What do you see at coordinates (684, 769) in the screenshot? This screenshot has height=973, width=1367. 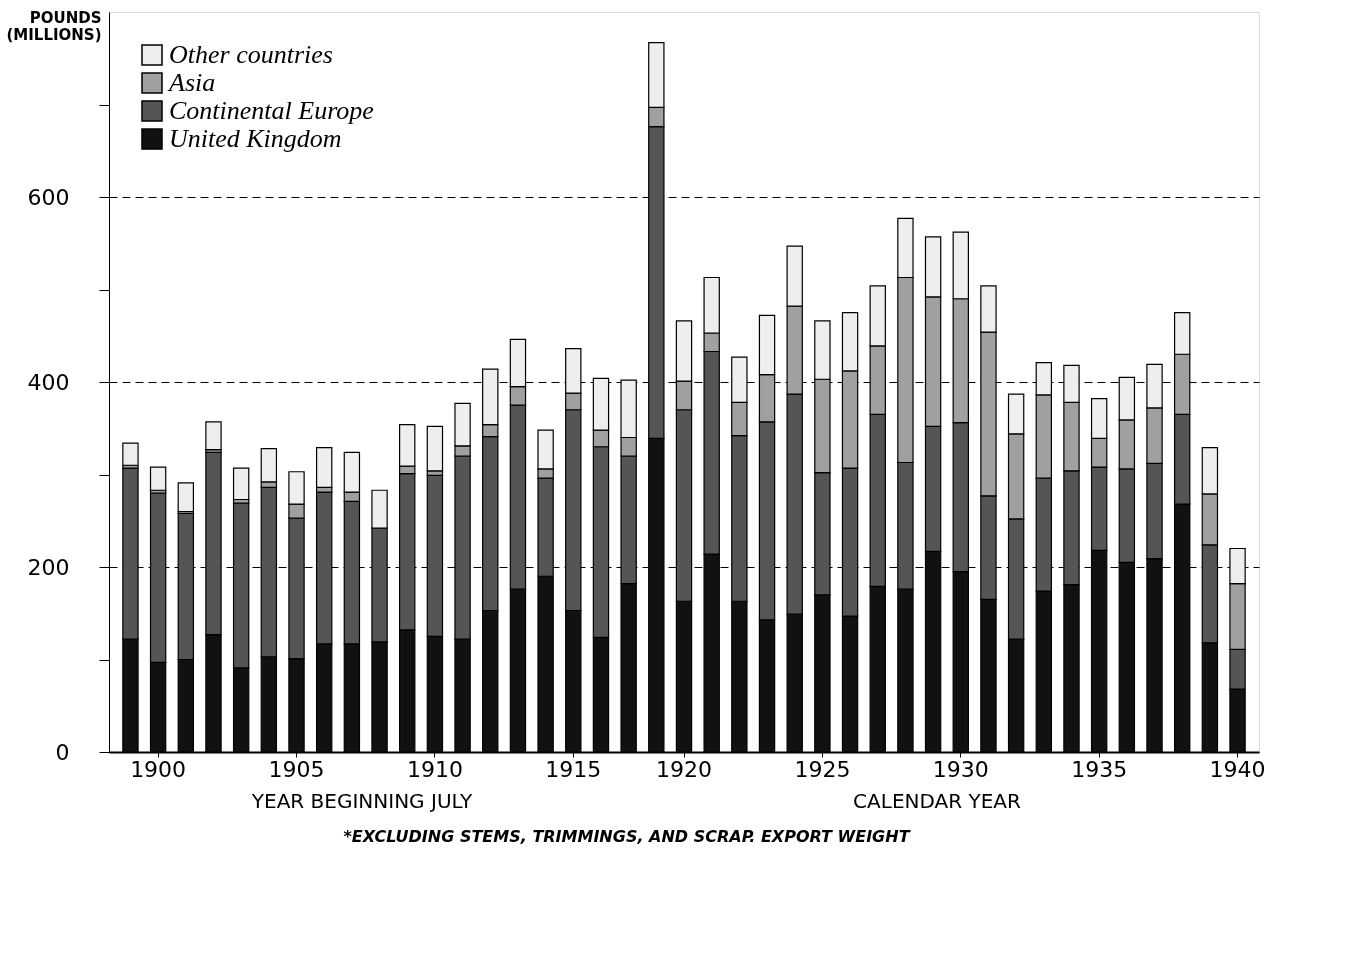 I see `x-tick-label: 1920` at bounding box center [684, 769].